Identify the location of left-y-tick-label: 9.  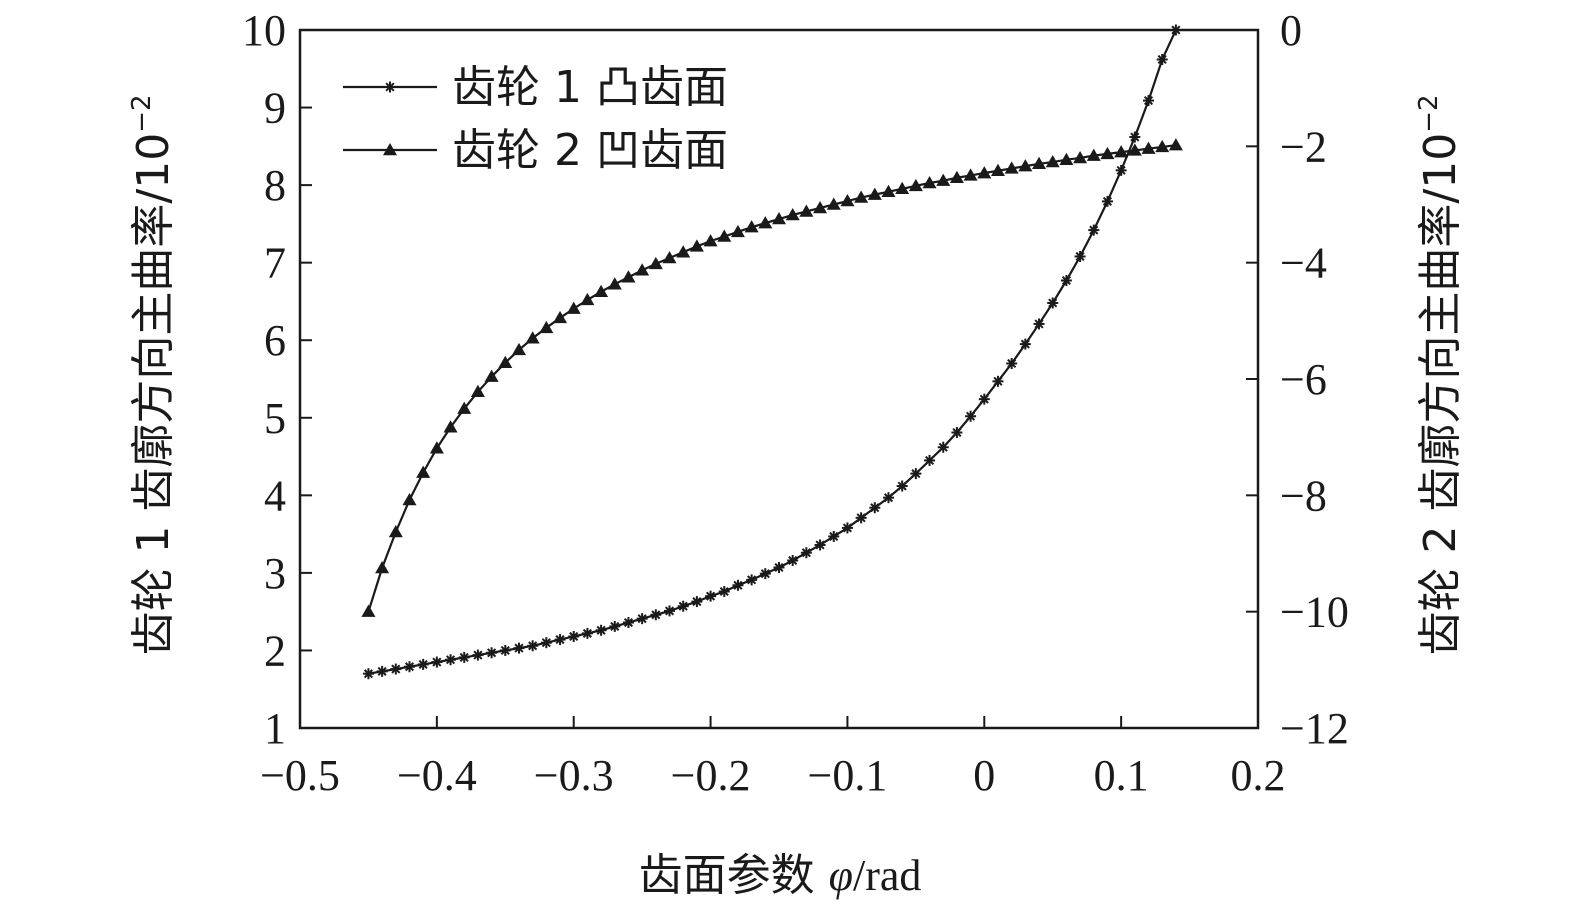
(275, 108).